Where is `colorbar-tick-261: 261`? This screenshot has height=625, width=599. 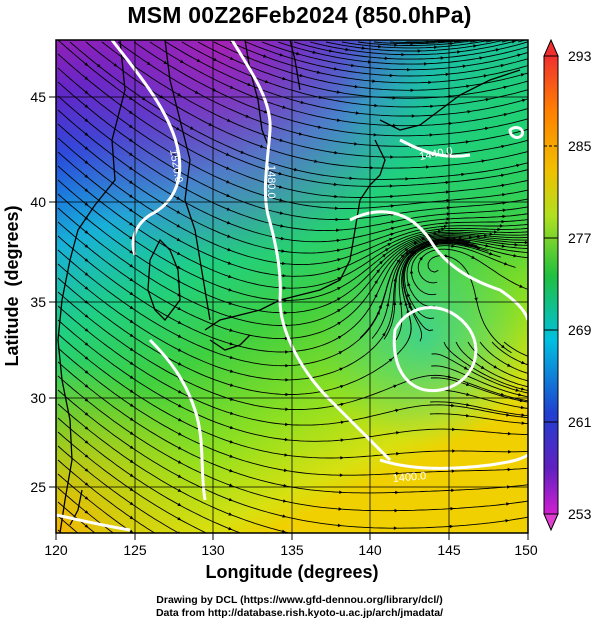
colorbar-tick-261: 261 is located at coordinates (580, 422).